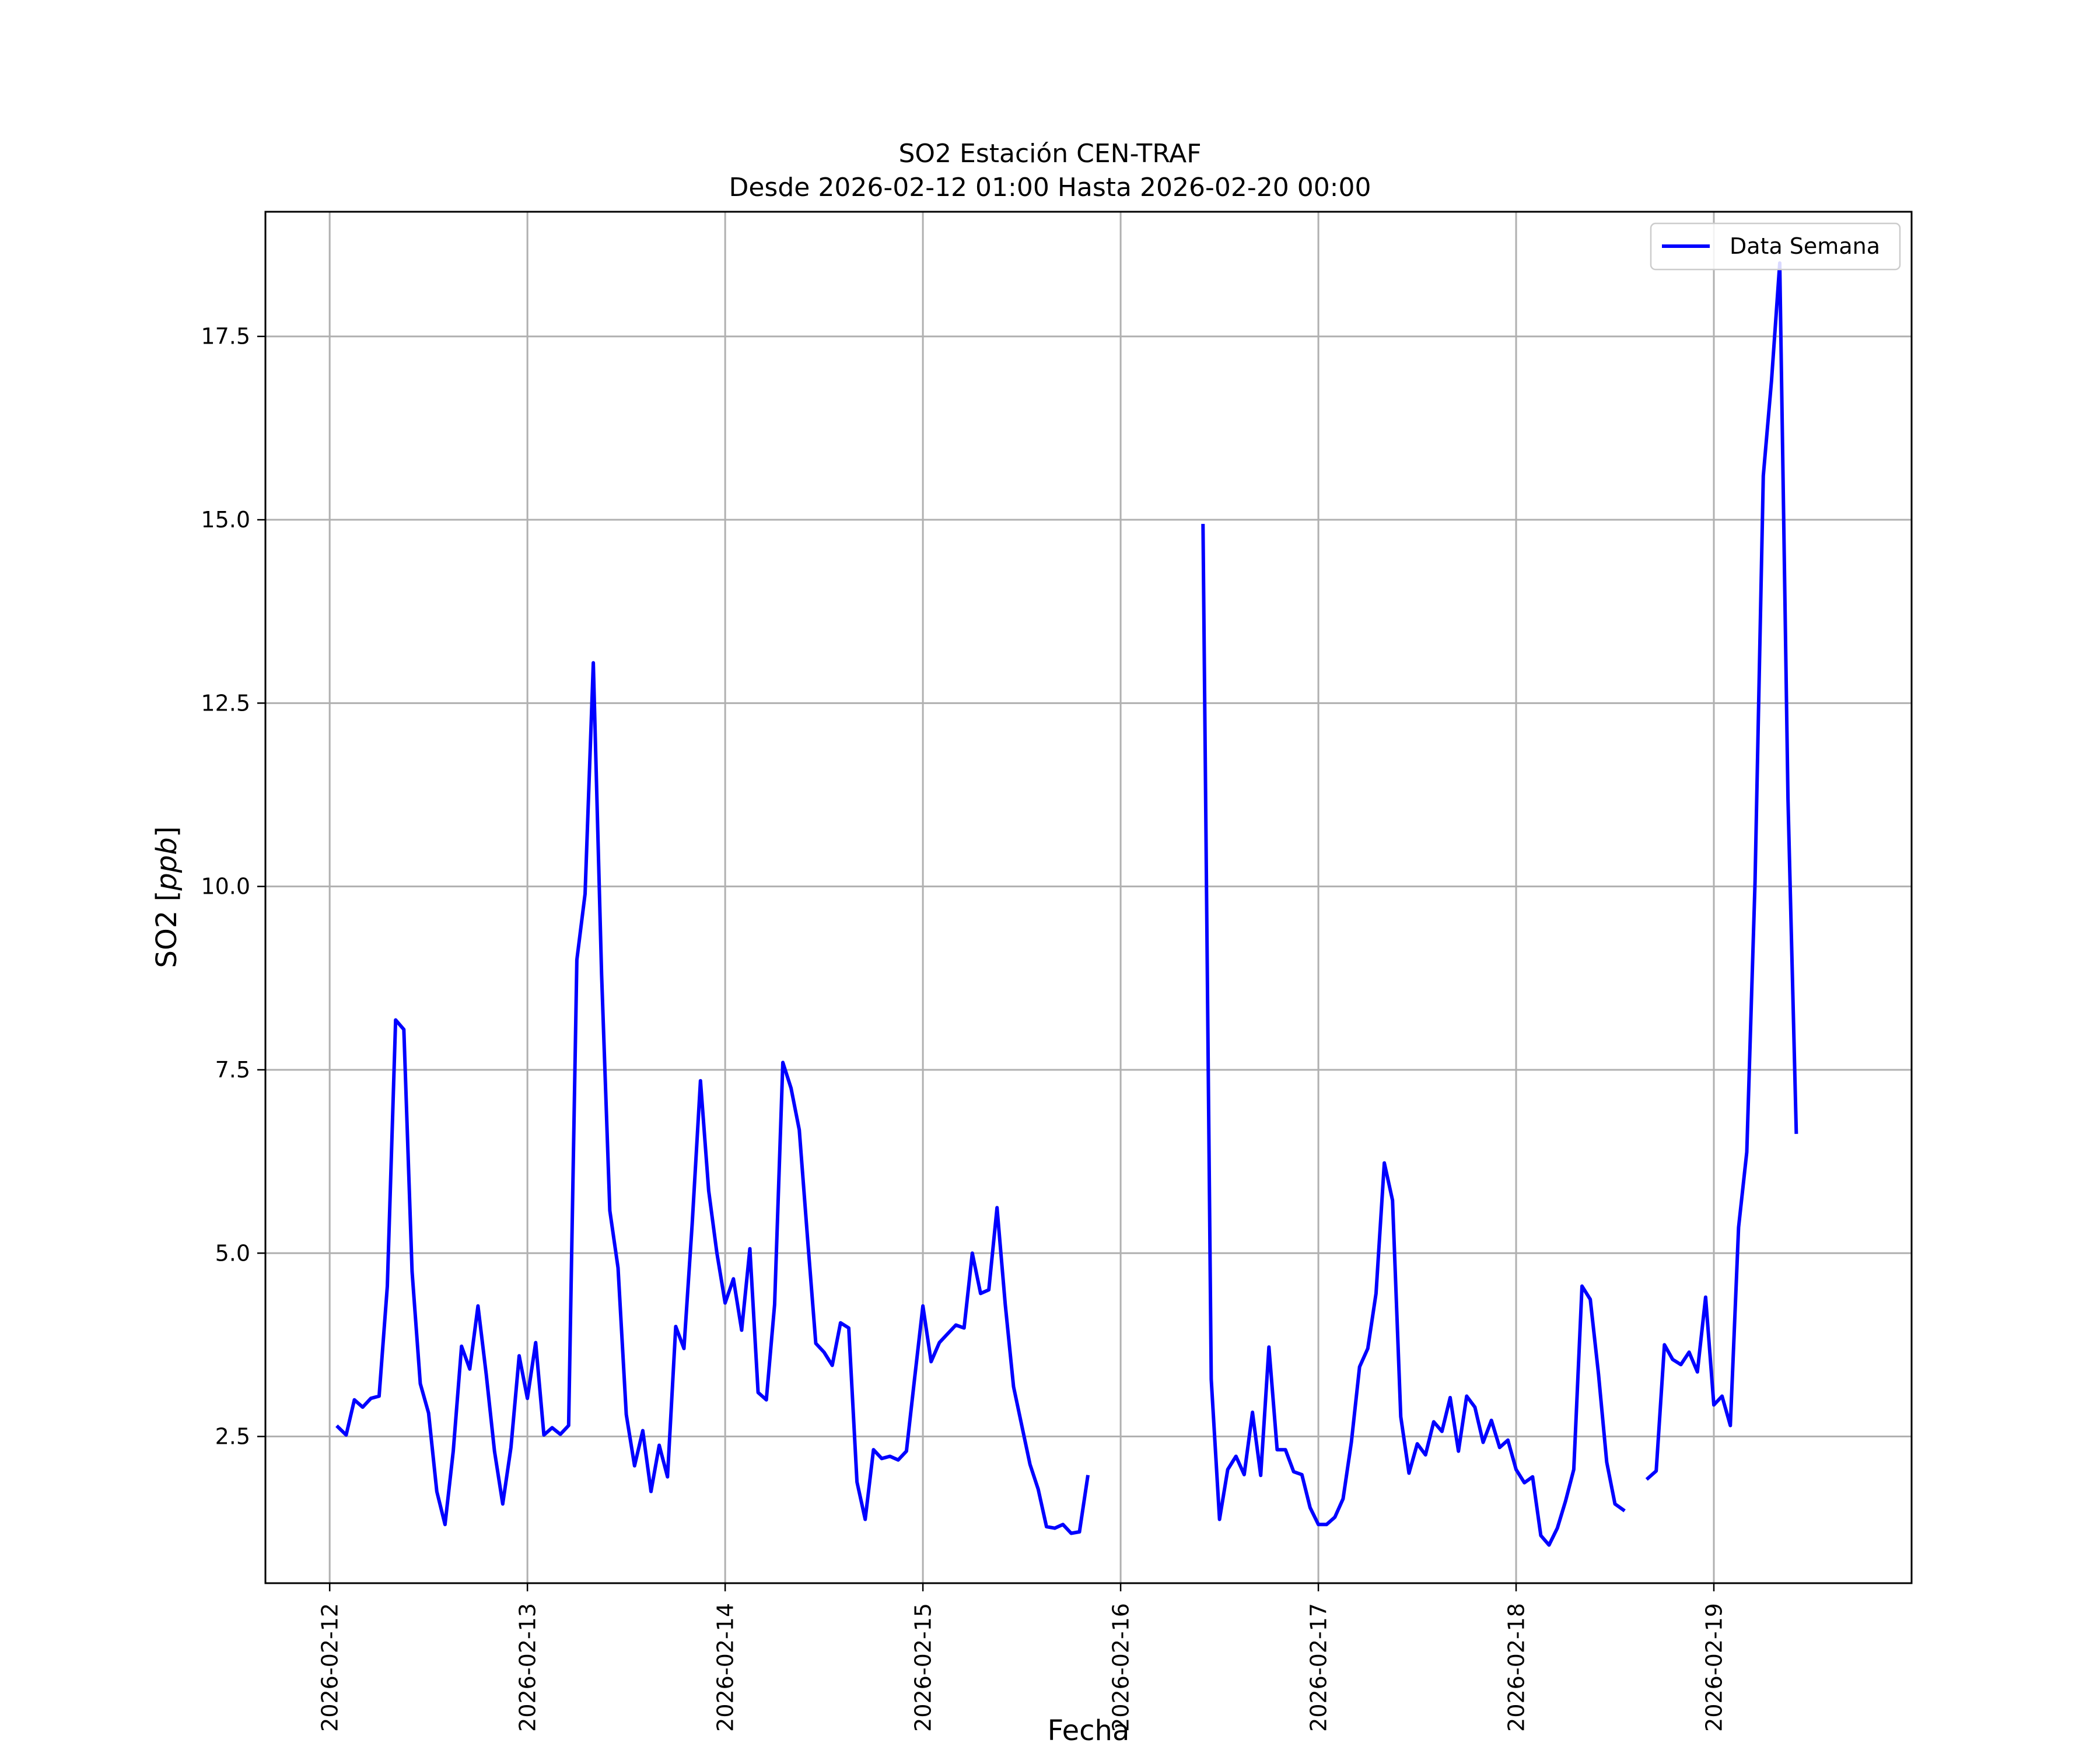 The height and width of the screenshot is (1750, 2100). What do you see at coordinates (1089, 1730) in the screenshot?
I see `x-axis-label: Fecha` at bounding box center [1089, 1730].